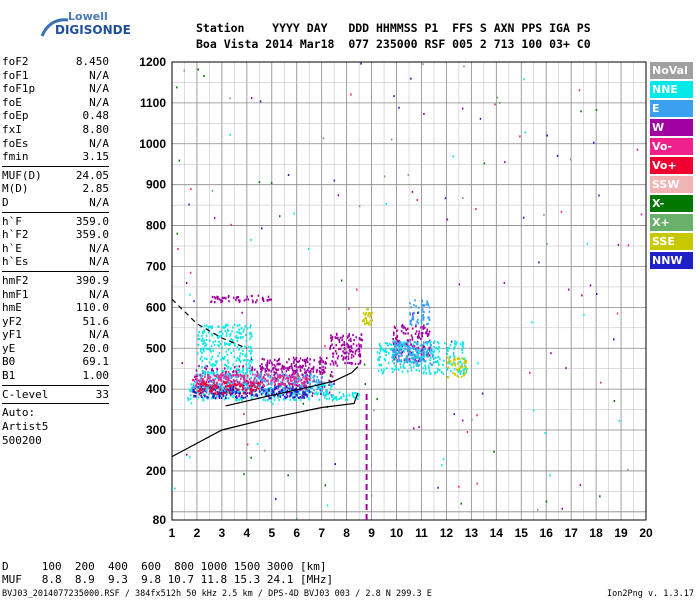 Image resolution: width=700 pixels, height=601 pixels. Describe the element at coordinates (55, 308) in the screenshot. I see `param-row: hmE 110.0` at that location.